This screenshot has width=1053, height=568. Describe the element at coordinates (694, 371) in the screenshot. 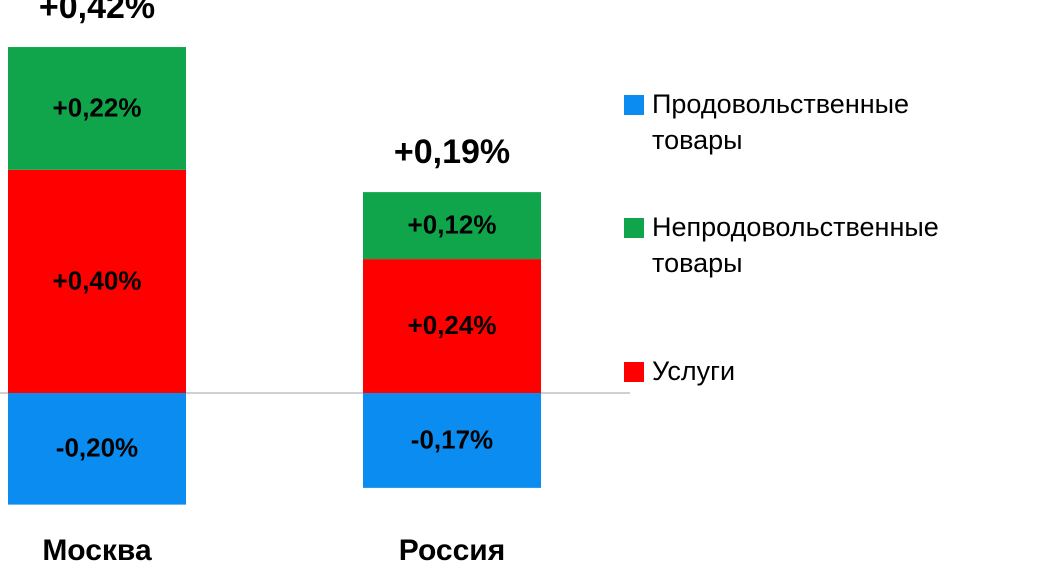

I see `legend-label: Услуги` at that location.